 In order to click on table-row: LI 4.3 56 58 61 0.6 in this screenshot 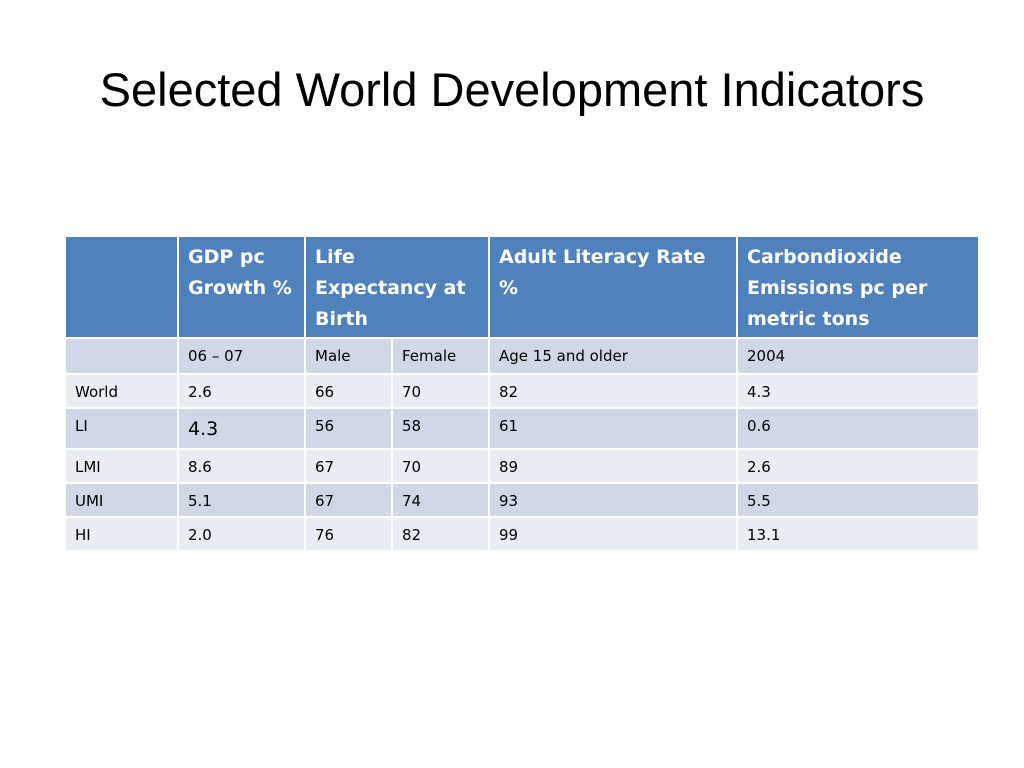, I will do `click(522, 428)`.